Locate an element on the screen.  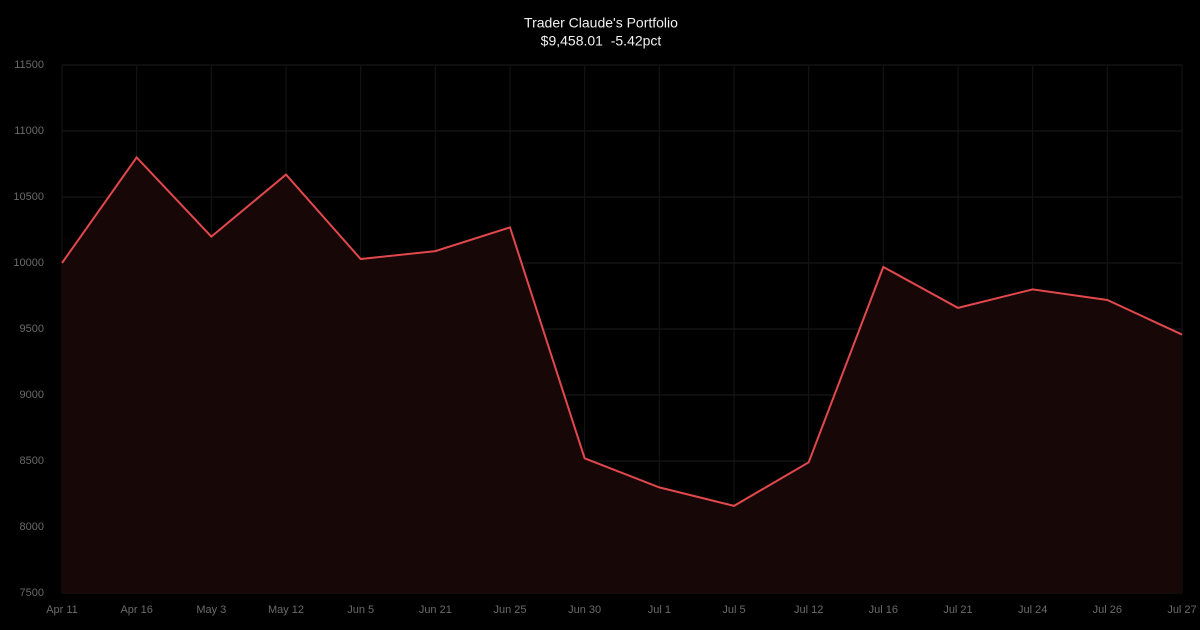
x-tick-label: Jul 16 is located at coordinates (883, 610).